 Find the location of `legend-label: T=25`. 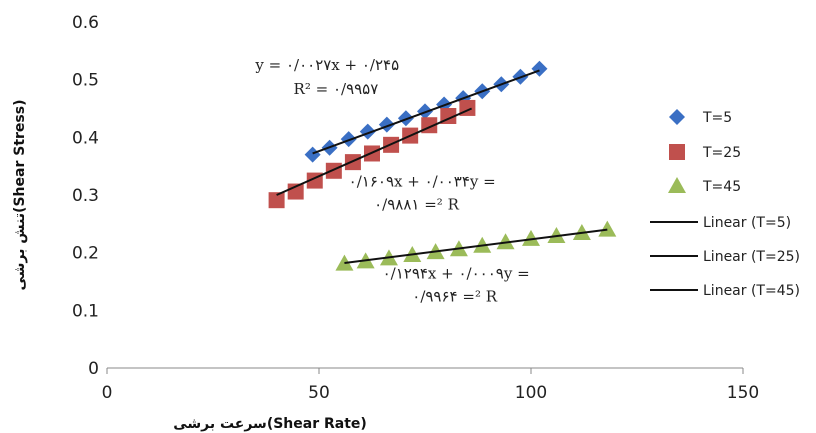

legend-label: T=25 is located at coordinates (721, 153).